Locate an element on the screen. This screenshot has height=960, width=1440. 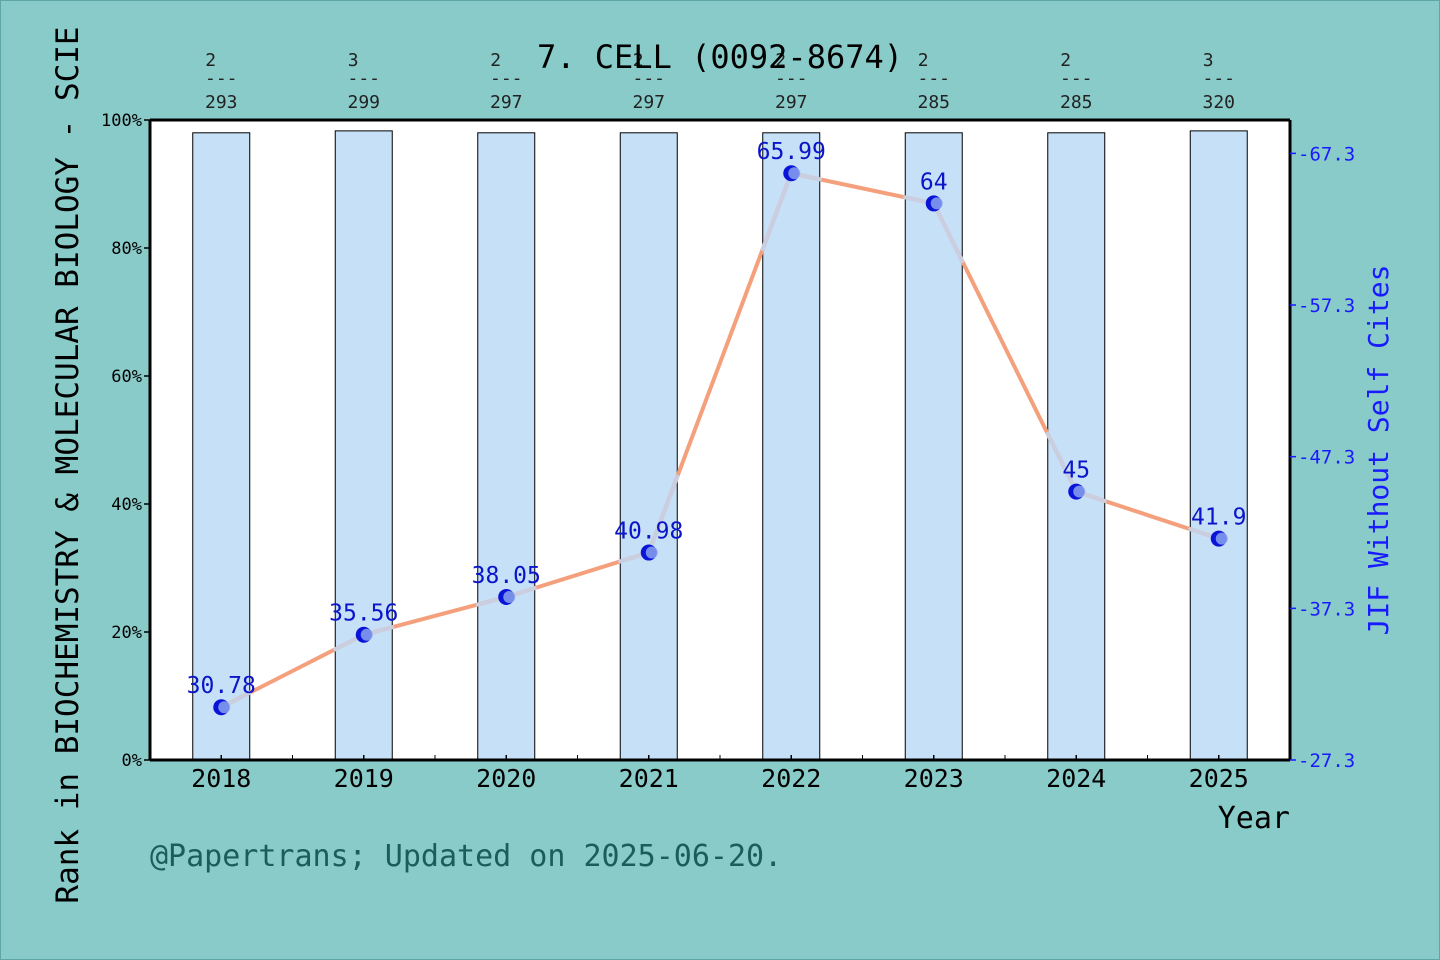
line-value-label: 45 is located at coordinates (1076, 471).